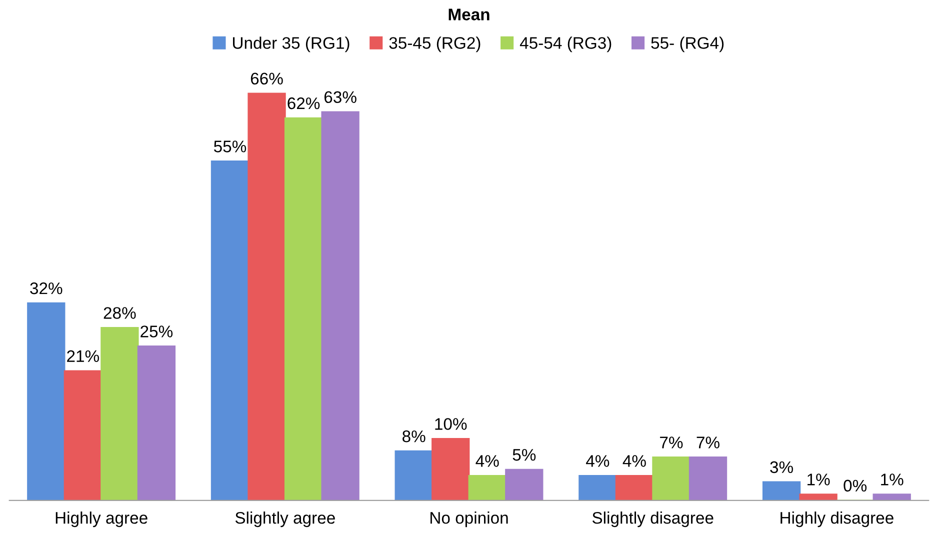  I want to click on chart-title: Mean, so click(469, 14).